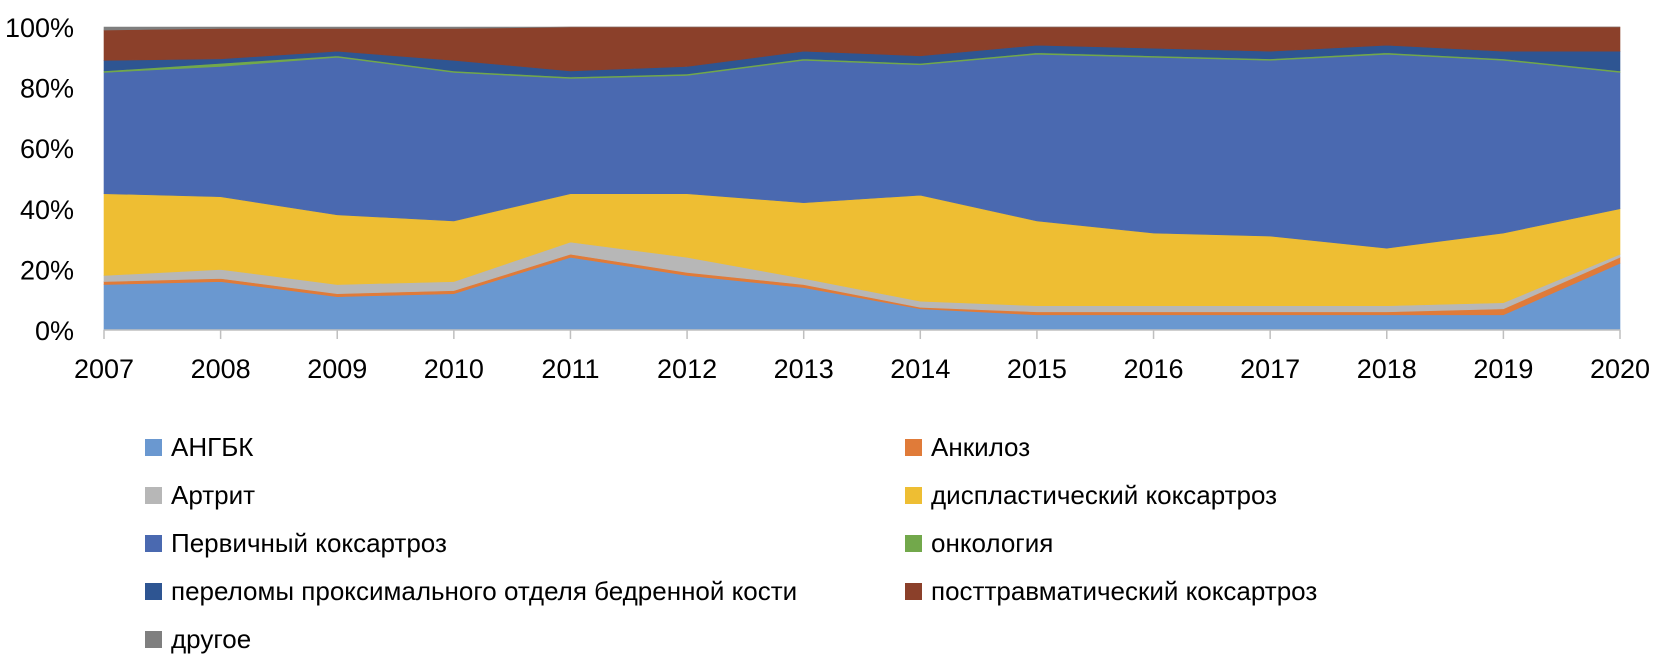 The height and width of the screenshot is (670, 1654). I want to click on legend-item: АНГБК, so click(525, 447).